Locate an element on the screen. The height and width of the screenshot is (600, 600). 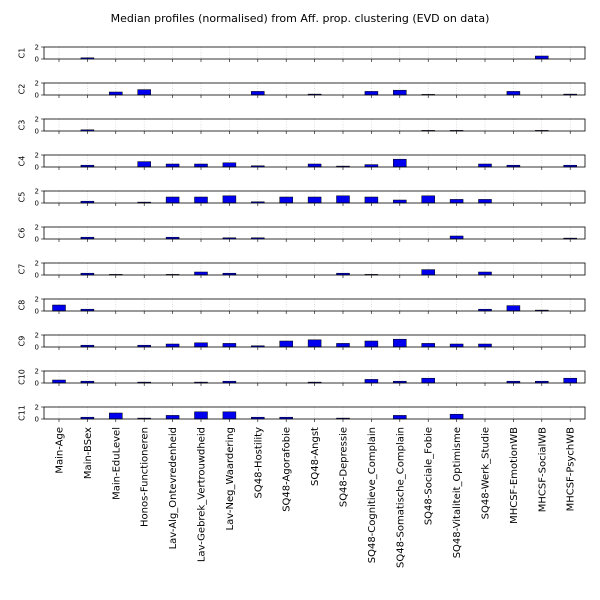
row-label-c10: C10 is located at coordinates (22, 377).